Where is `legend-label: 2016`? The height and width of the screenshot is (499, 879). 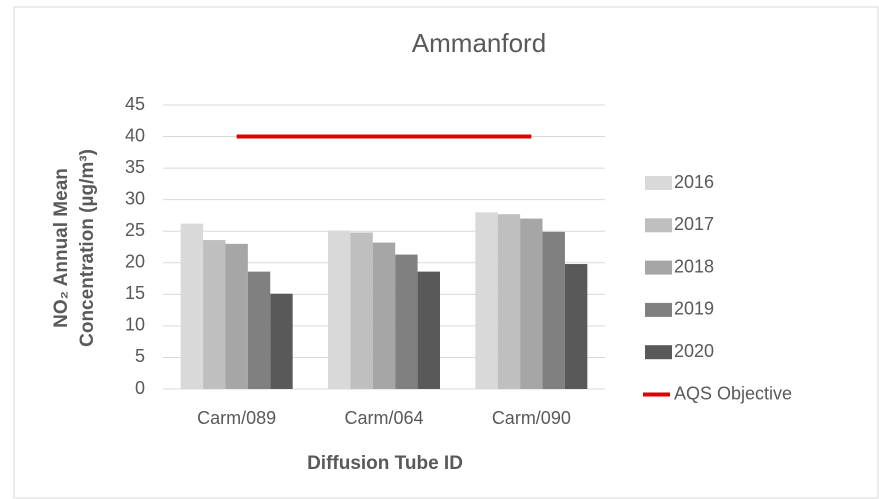
legend-label: 2016 is located at coordinates (694, 182).